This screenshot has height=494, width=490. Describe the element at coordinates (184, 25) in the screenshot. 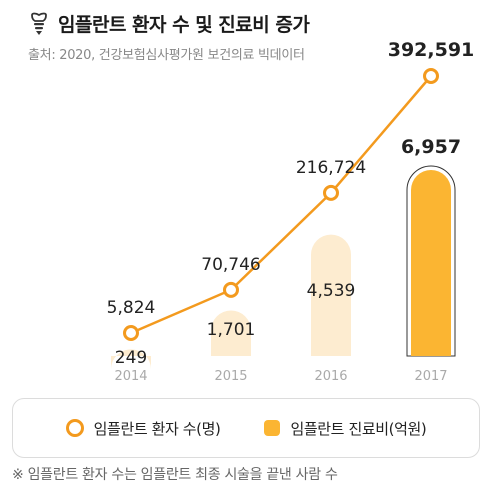

I see `chart-title: 임플란트 환자 수 및 진료비 증가` at that location.